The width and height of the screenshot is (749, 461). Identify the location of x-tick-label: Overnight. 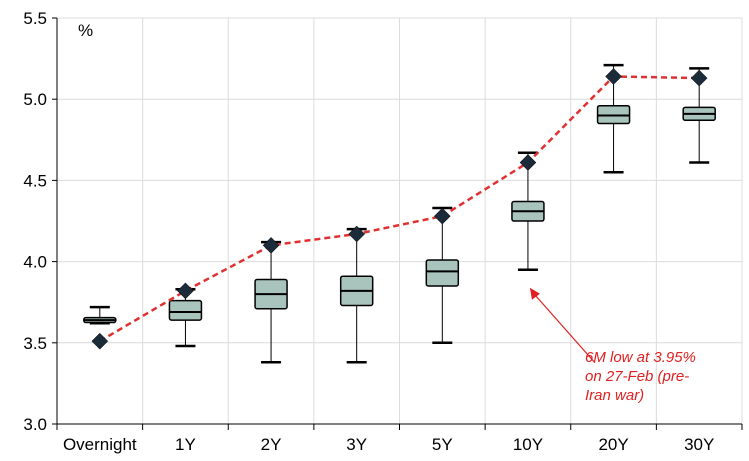
(100, 444).